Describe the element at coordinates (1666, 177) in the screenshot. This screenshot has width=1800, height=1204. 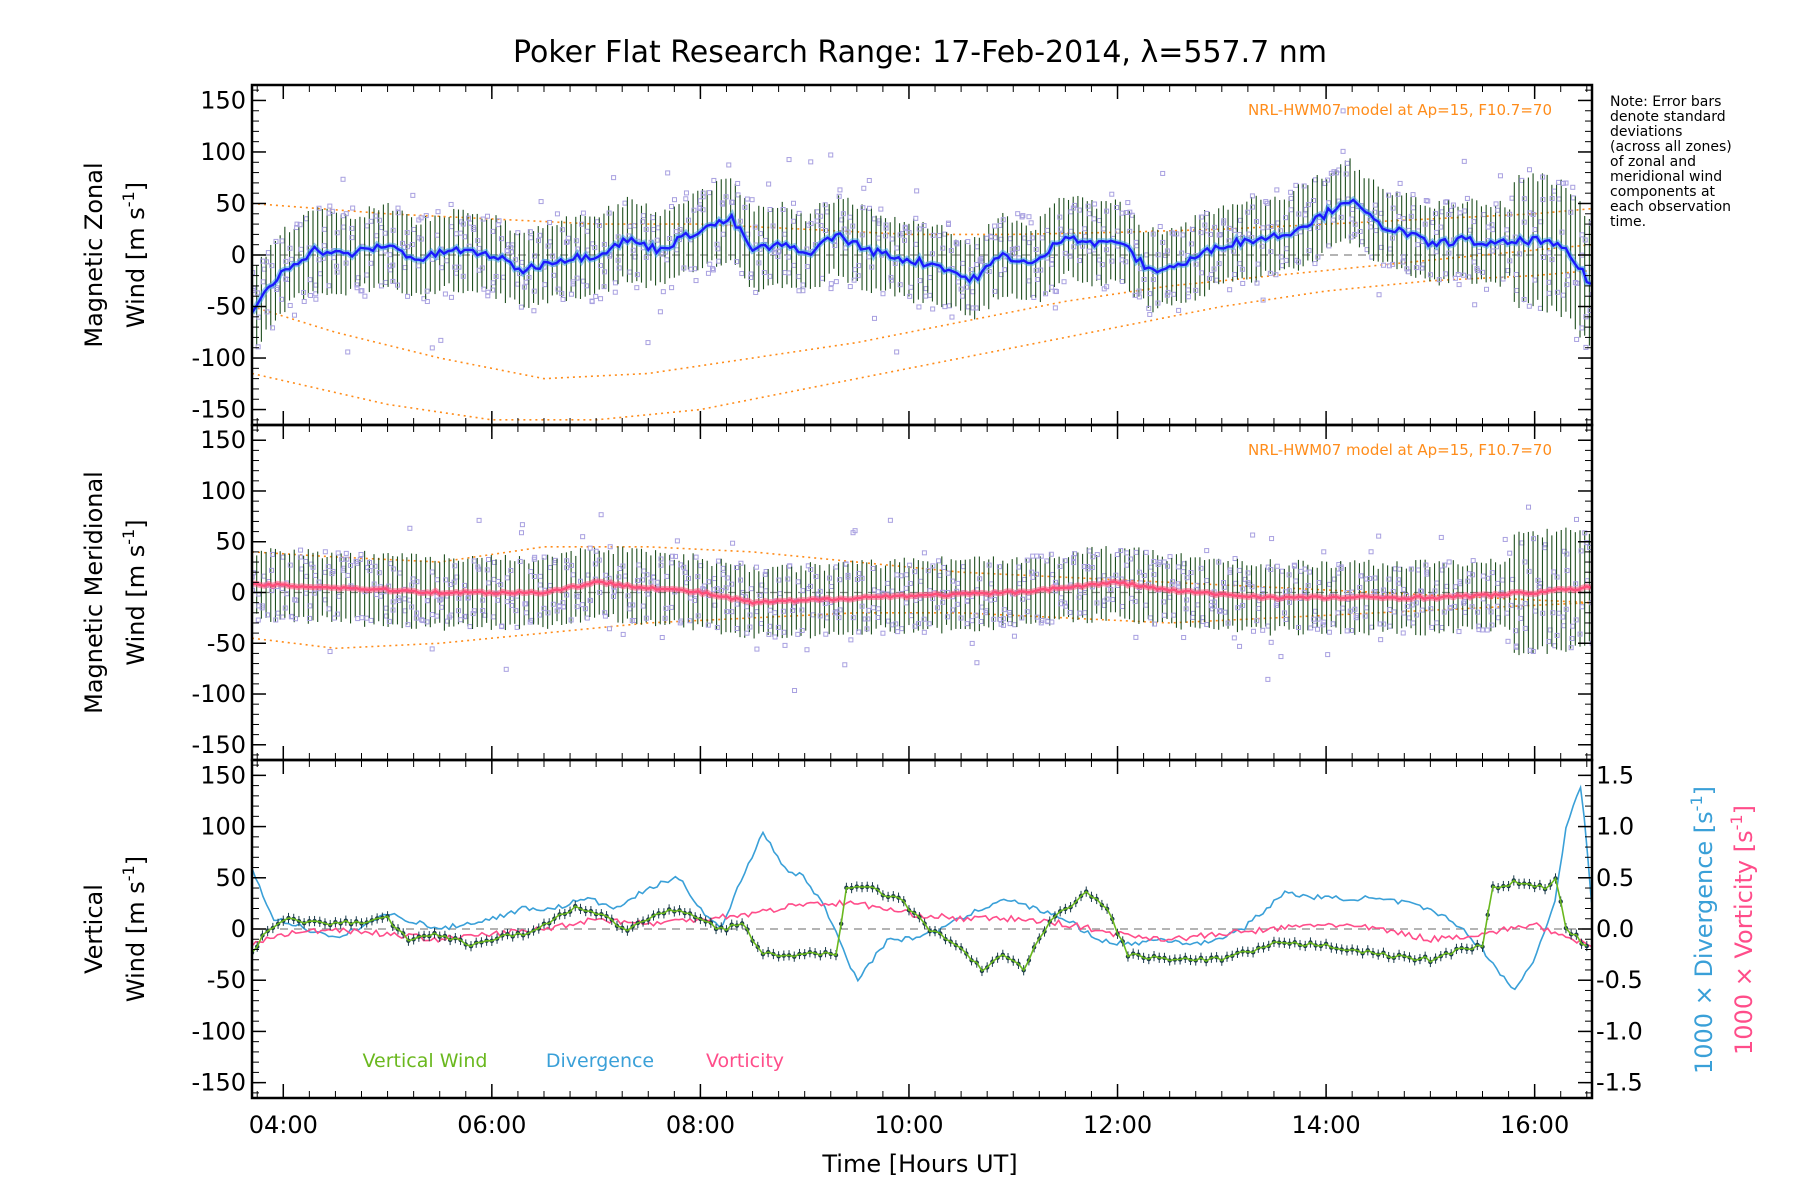
I see `note-line: meridional wind` at that location.